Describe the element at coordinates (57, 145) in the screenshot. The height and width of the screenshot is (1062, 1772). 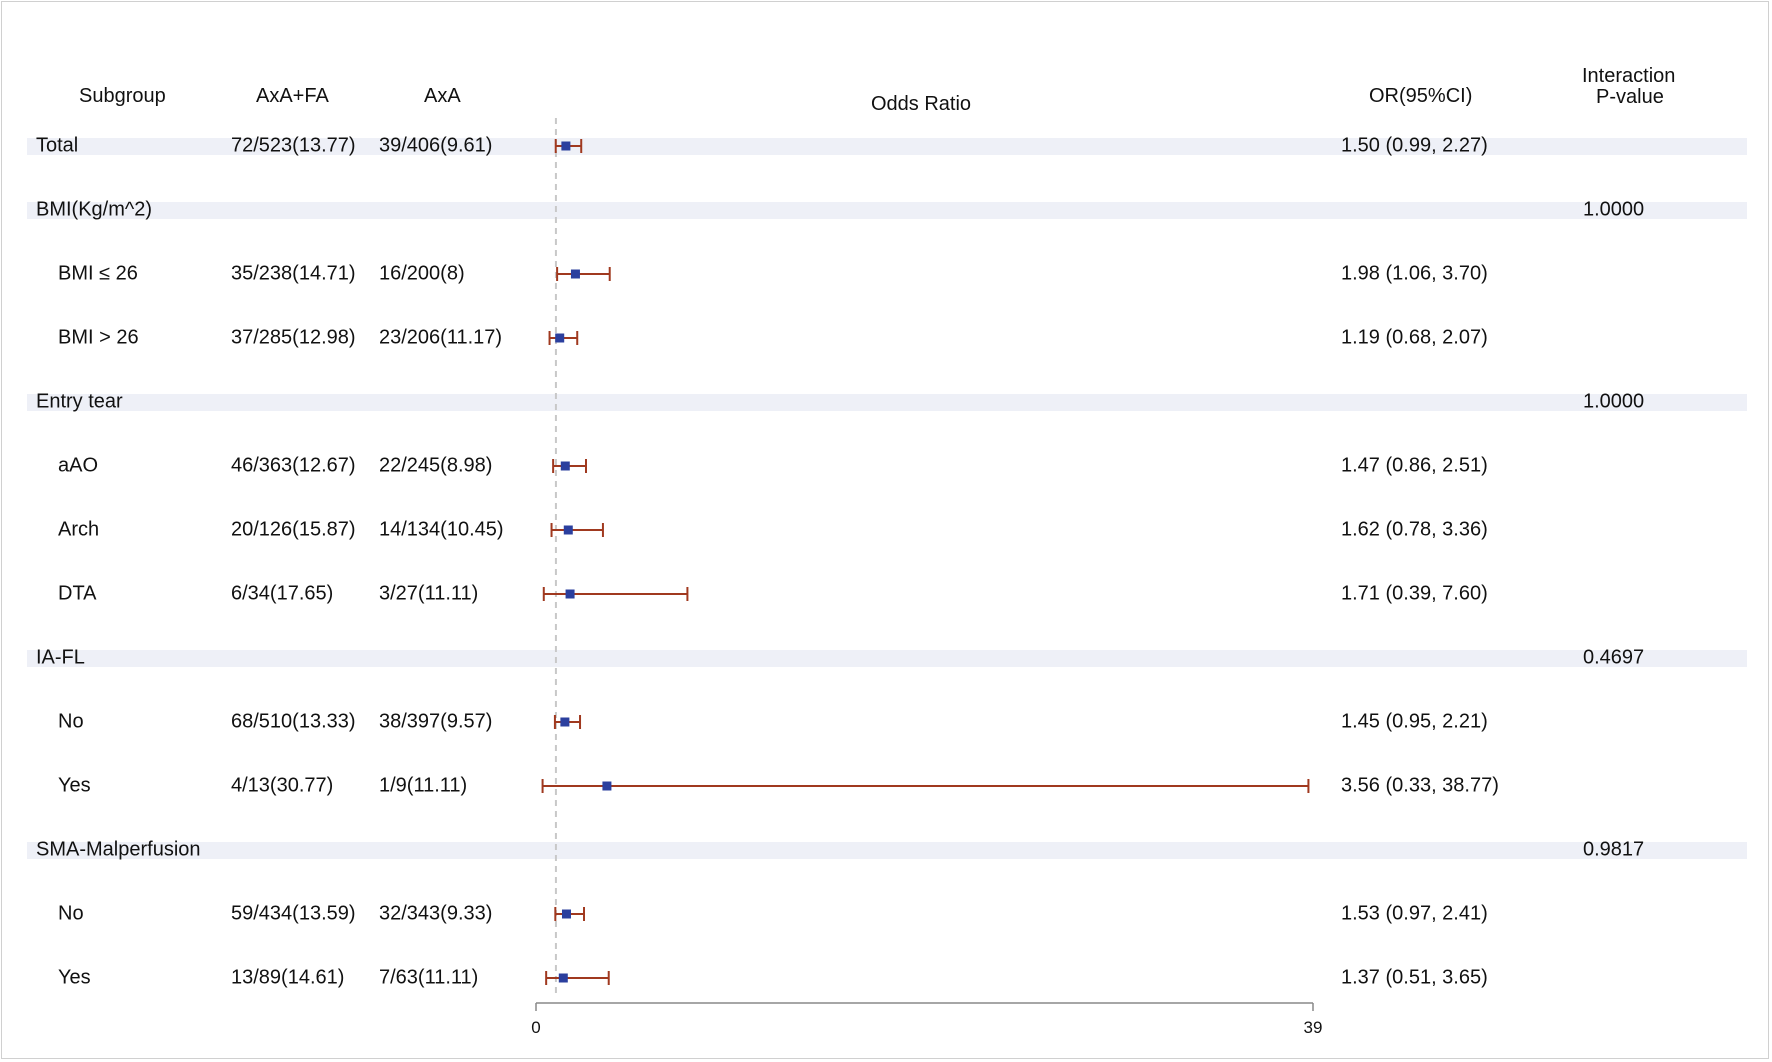
I see `group-label: Total` at that location.